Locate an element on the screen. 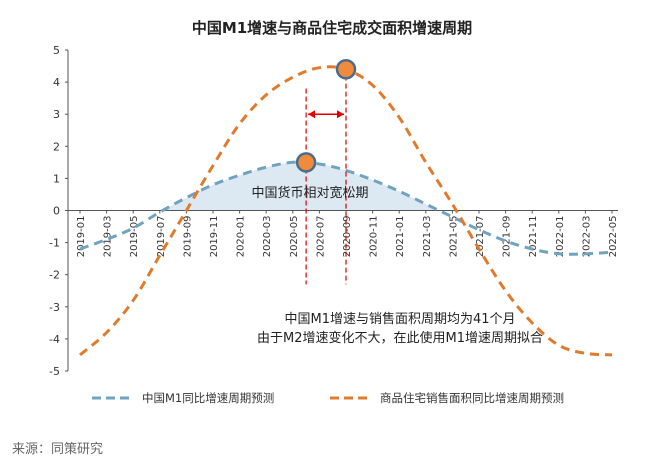  y-tick-label: -4 is located at coordinates (54, 339).